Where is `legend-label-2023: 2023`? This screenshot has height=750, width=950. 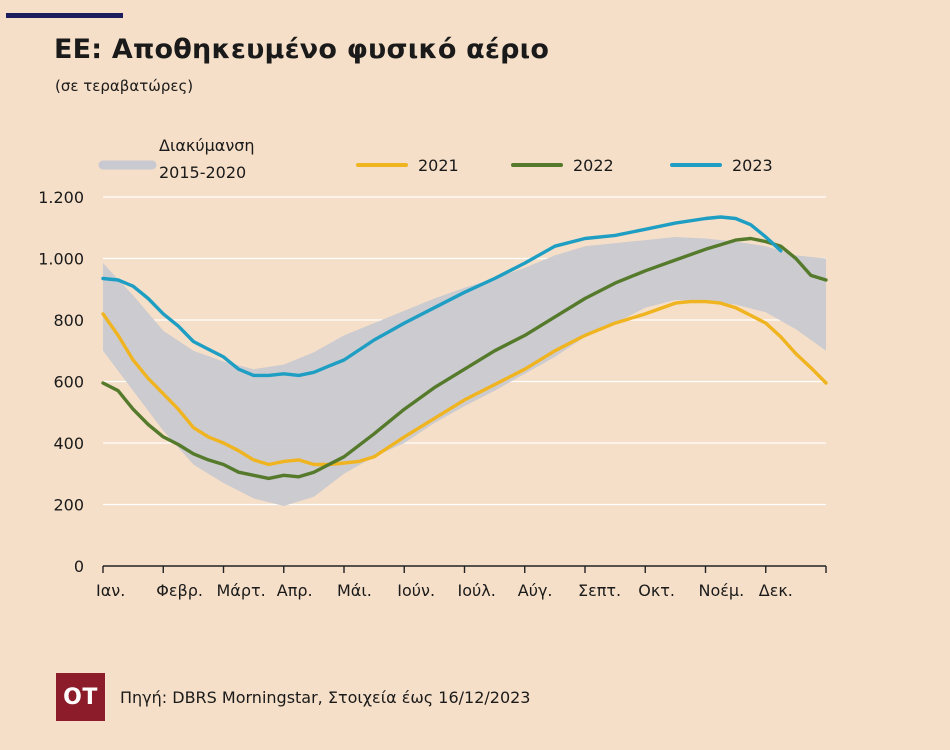
legend-label-2023: 2023 is located at coordinates (752, 165).